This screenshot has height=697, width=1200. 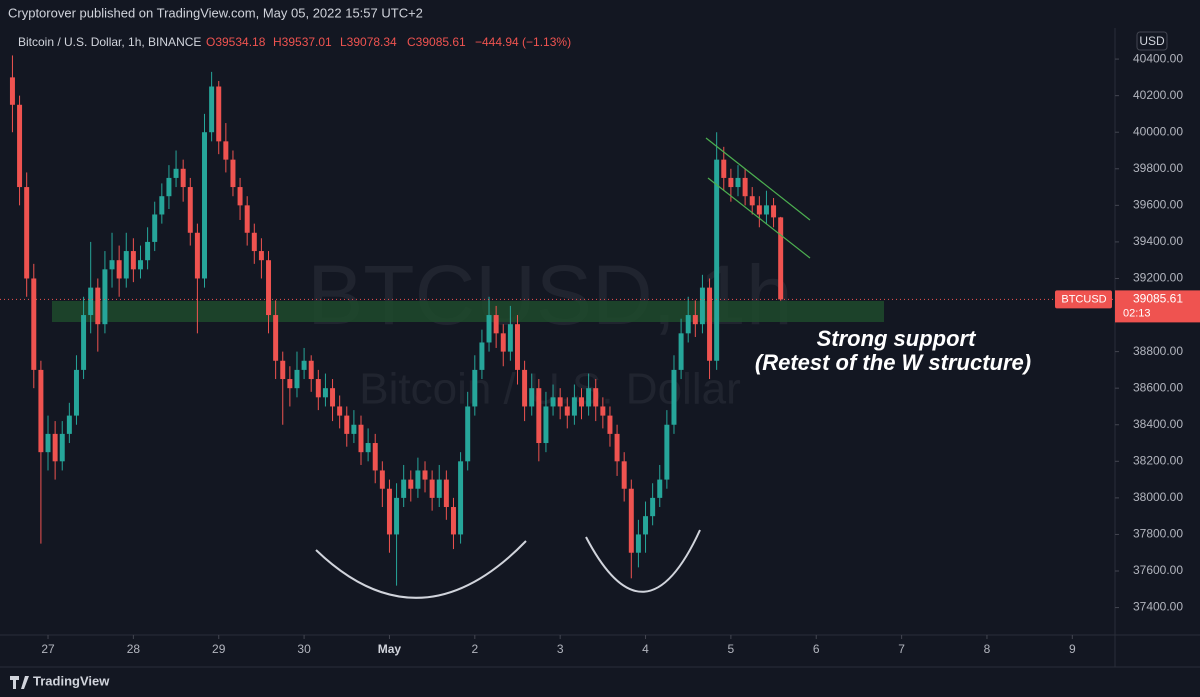 I want to click on logo-icon, so click(x=19, y=682).